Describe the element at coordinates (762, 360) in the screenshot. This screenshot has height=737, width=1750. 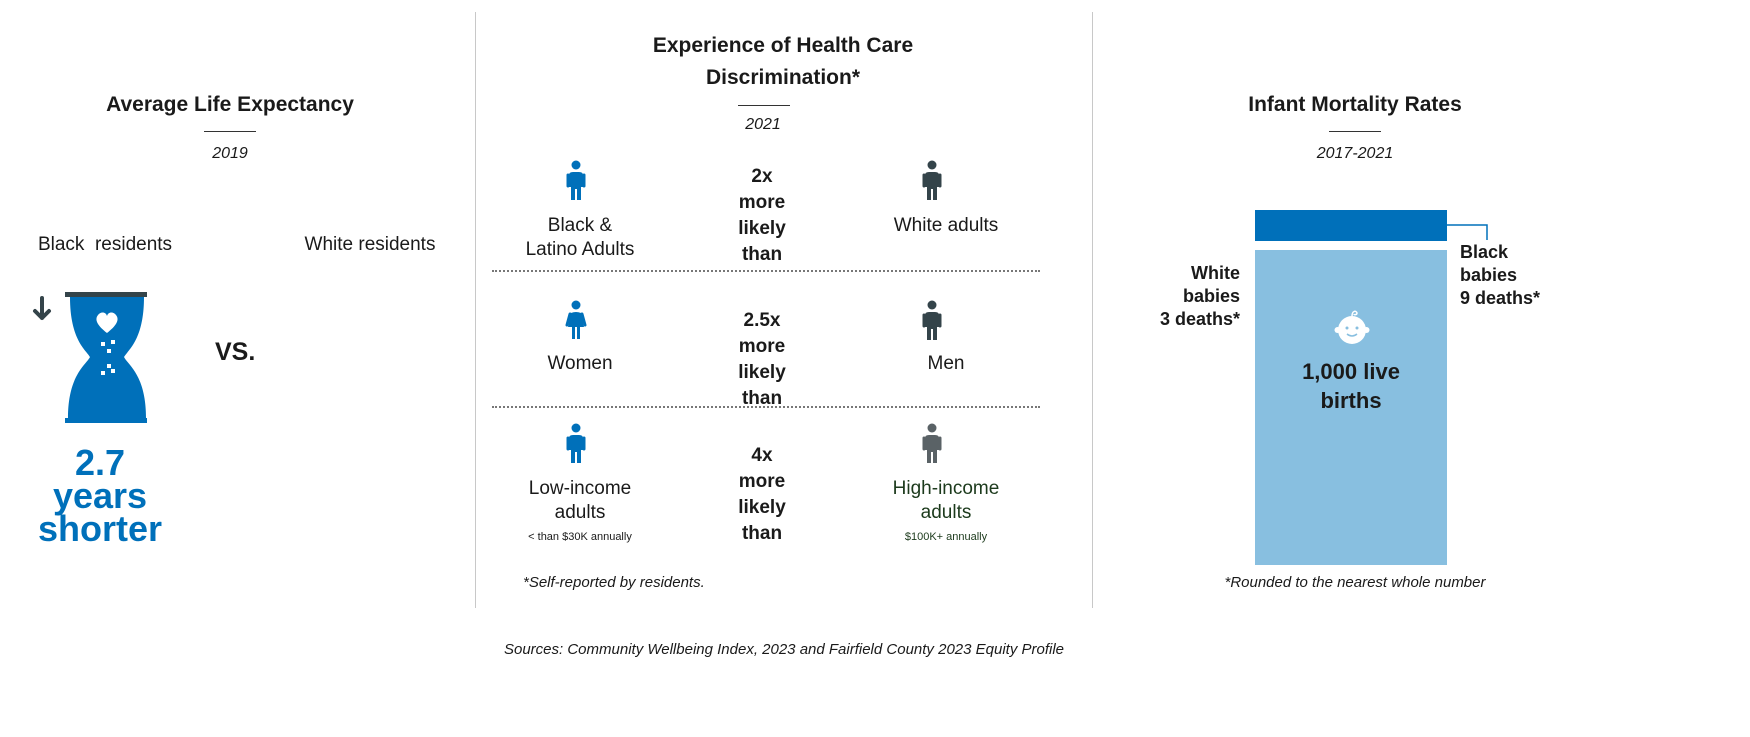
I see `comparison-multiplier: 2.5x more likely than` at that location.